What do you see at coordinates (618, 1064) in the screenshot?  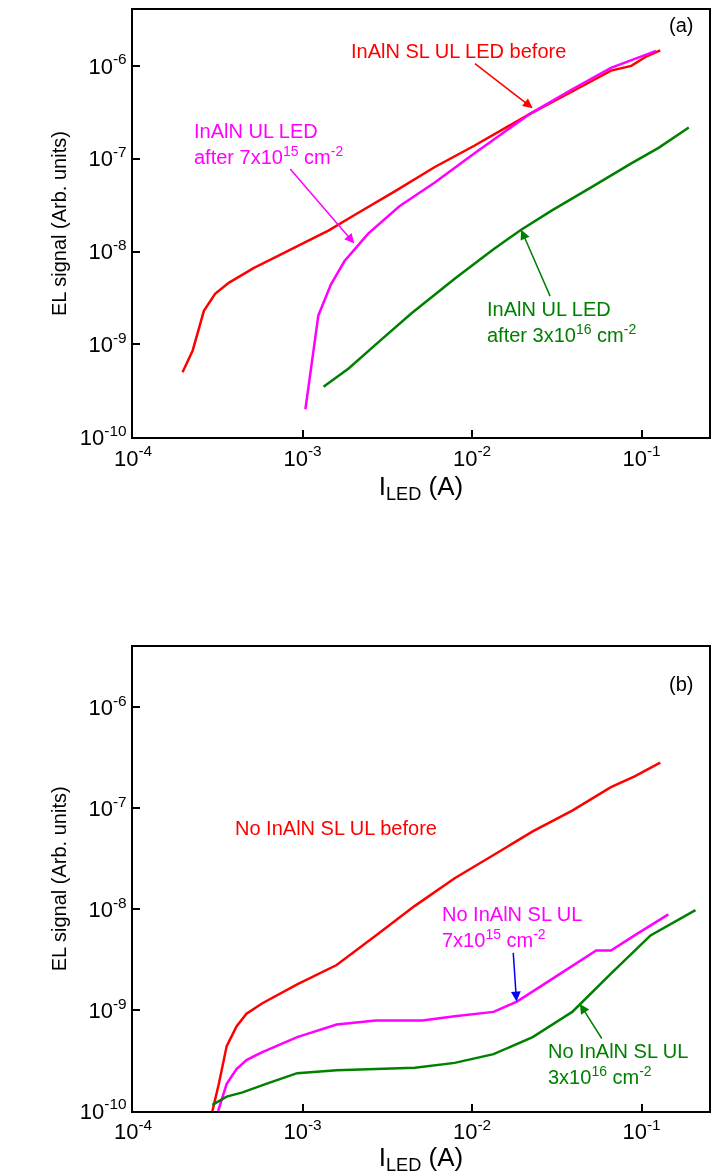 I see `annotation: No InAlN SL UL 3x10$^{16}$ cm$^{-2}$` at bounding box center [618, 1064].